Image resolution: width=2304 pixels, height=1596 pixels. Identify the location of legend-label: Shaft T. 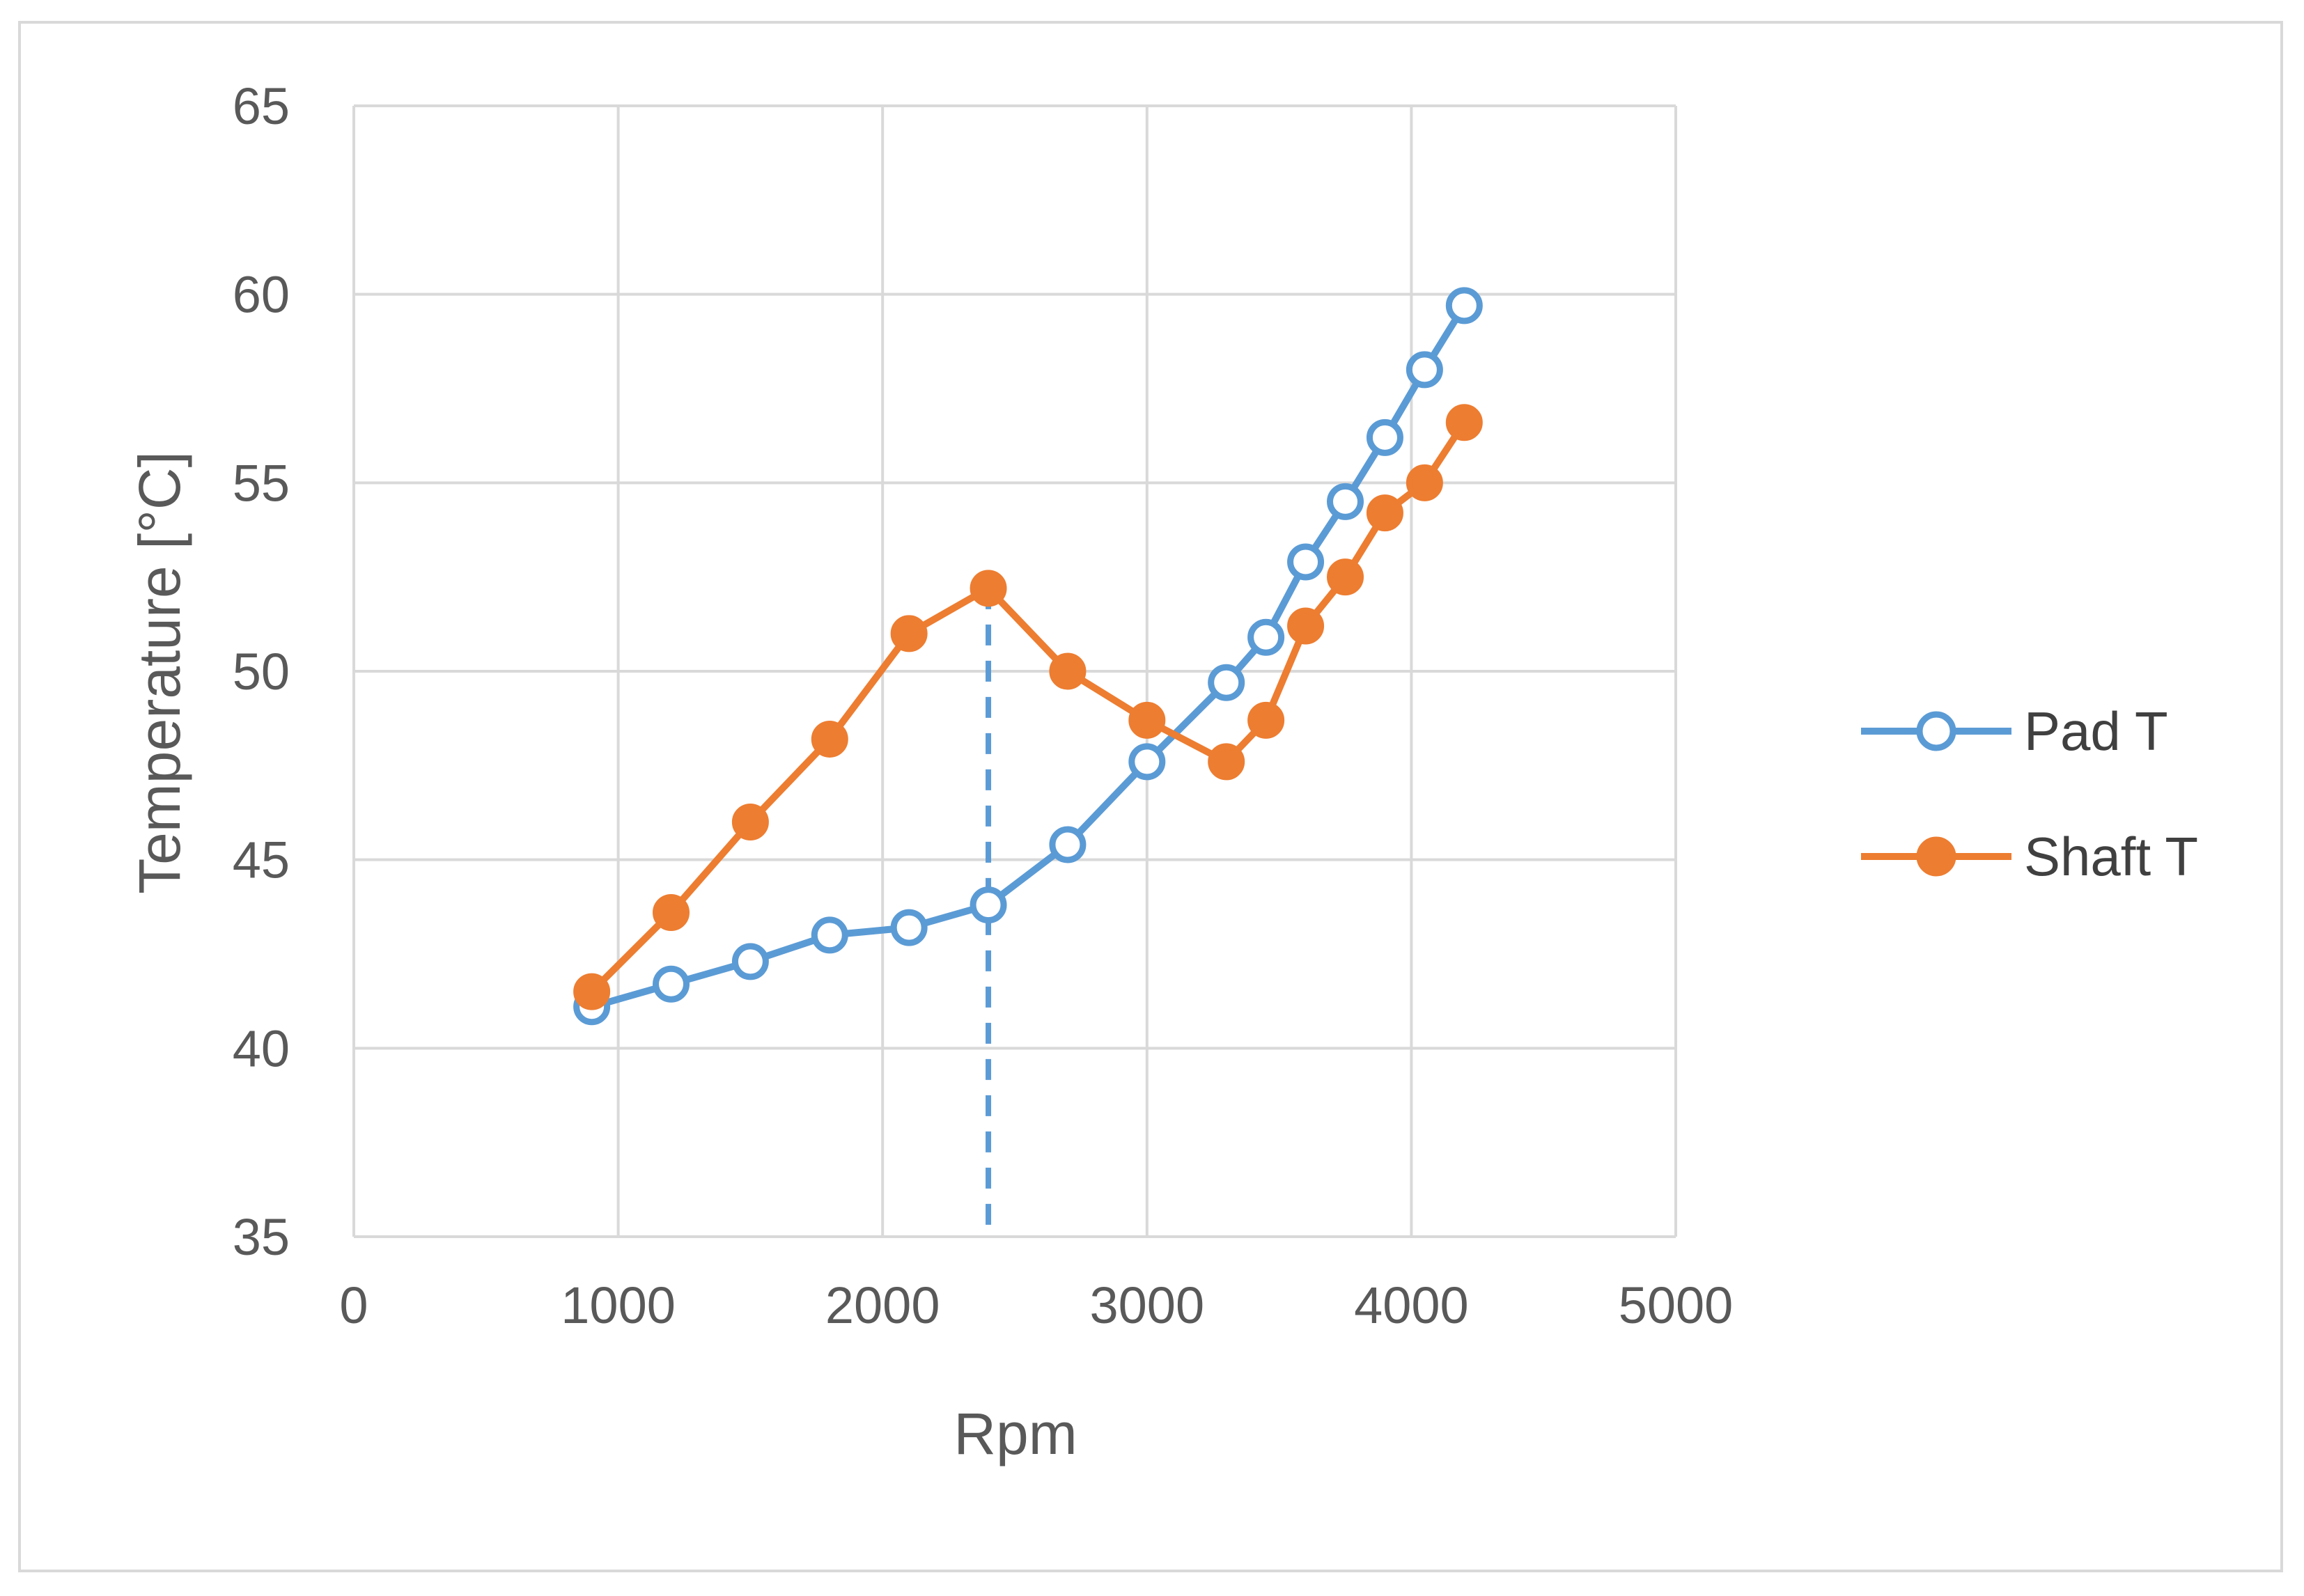
(2111, 857).